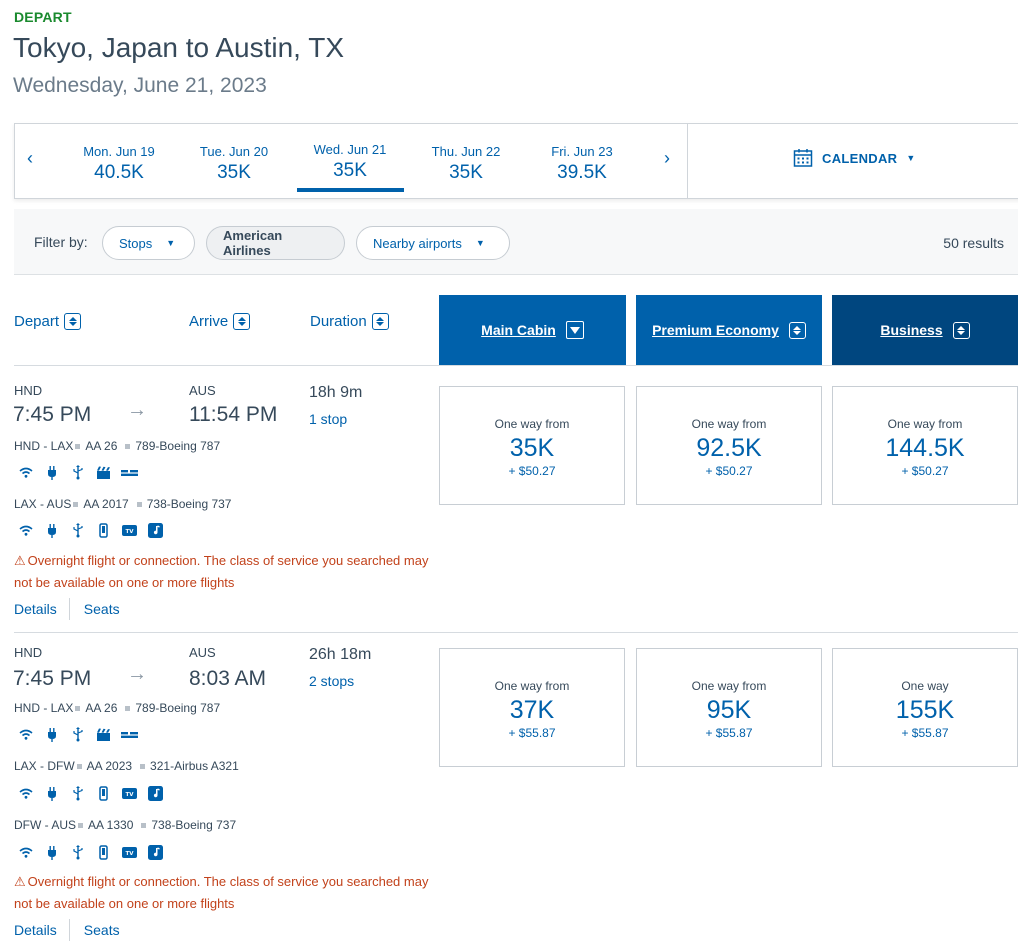 Image resolution: width=1018 pixels, height=946 pixels. Describe the element at coordinates (860, 158) in the screenshot. I see `calendar-label: CALENDAR` at that location.